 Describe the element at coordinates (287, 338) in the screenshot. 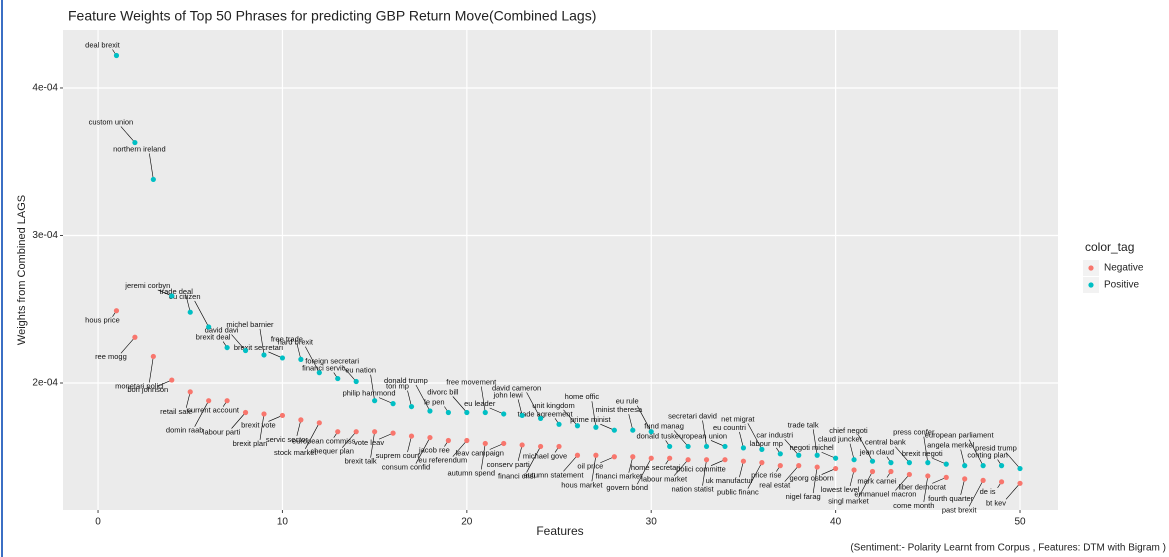

I see `point-label: free trade` at that location.